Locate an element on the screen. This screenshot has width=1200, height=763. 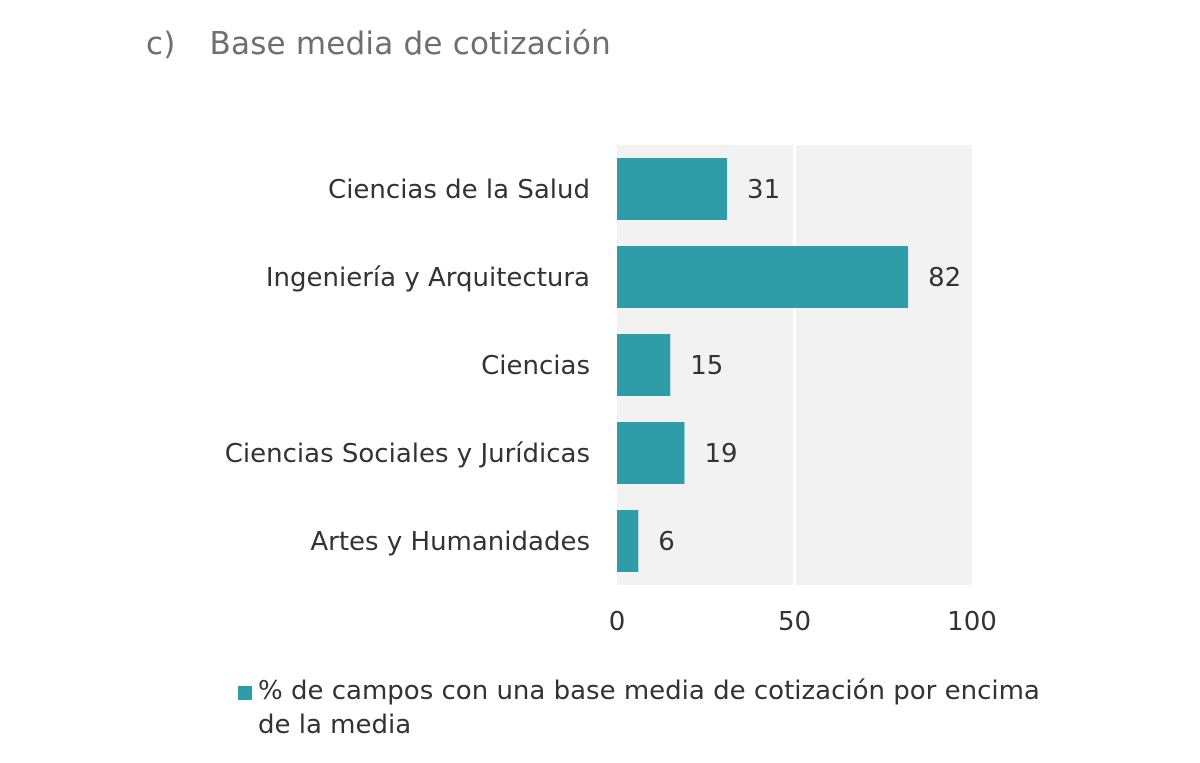
panel-letter: c) is located at coordinates (161, 44).